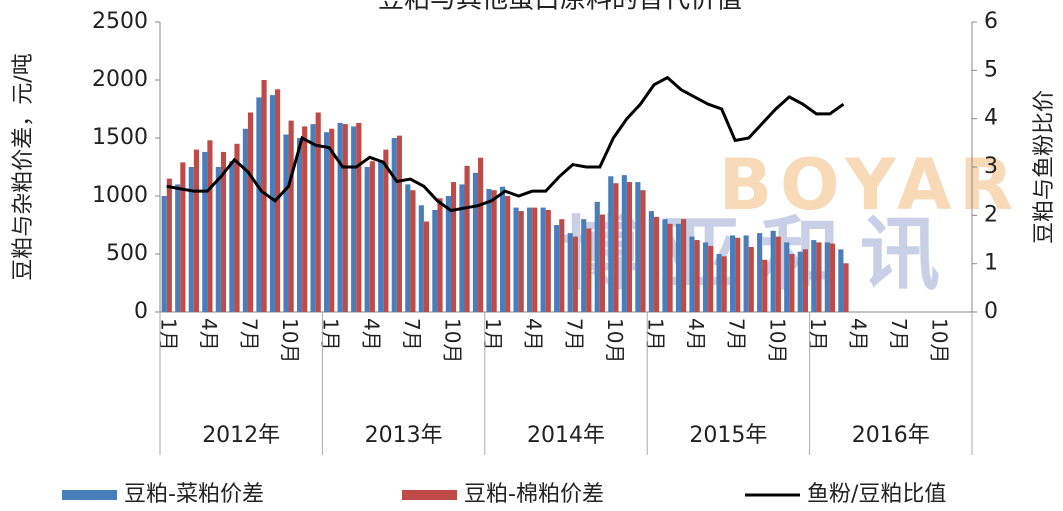  What do you see at coordinates (870, 185) in the screenshot?
I see `watermark: BOYAR` at bounding box center [870, 185].